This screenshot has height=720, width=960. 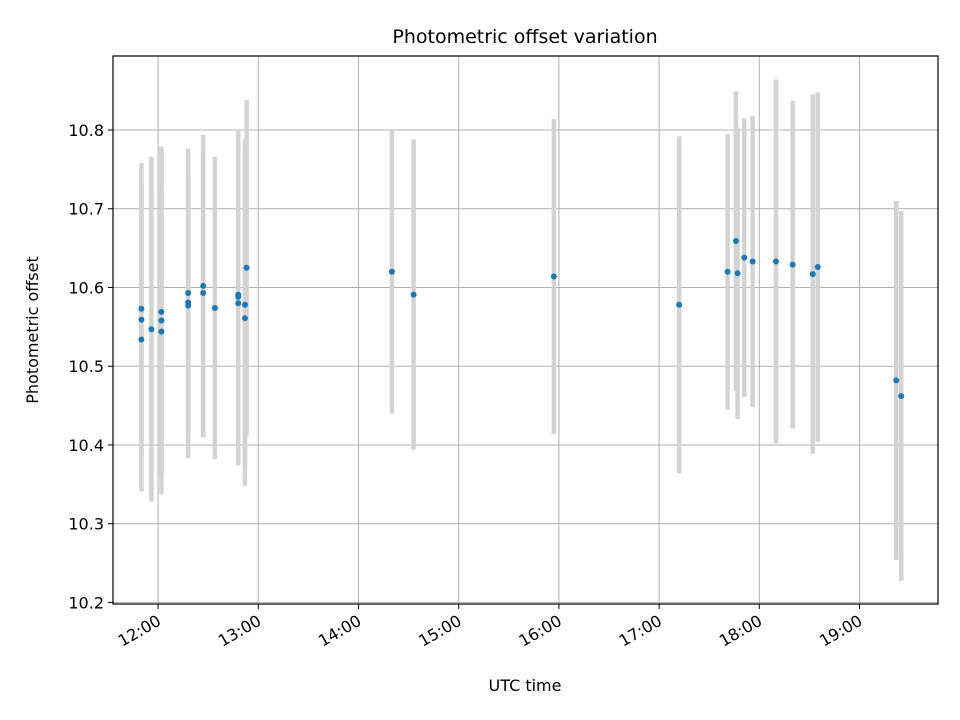 What do you see at coordinates (525, 685) in the screenshot?
I see `x-axis-label: UTC time` at bounding box center [525, 685].